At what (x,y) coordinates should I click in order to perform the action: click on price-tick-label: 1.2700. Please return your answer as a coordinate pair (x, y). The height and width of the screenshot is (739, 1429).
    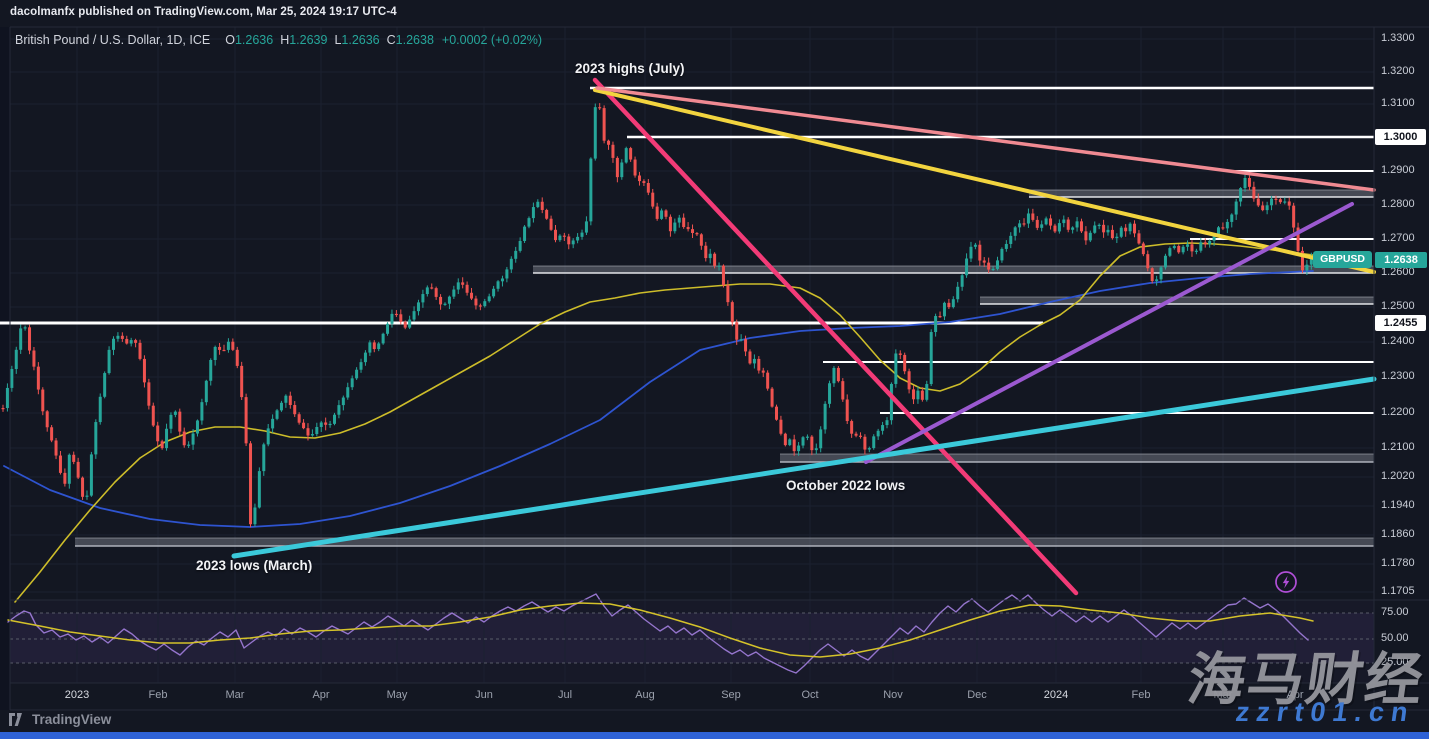
    Looking at the image, I should click on (1398, 238).